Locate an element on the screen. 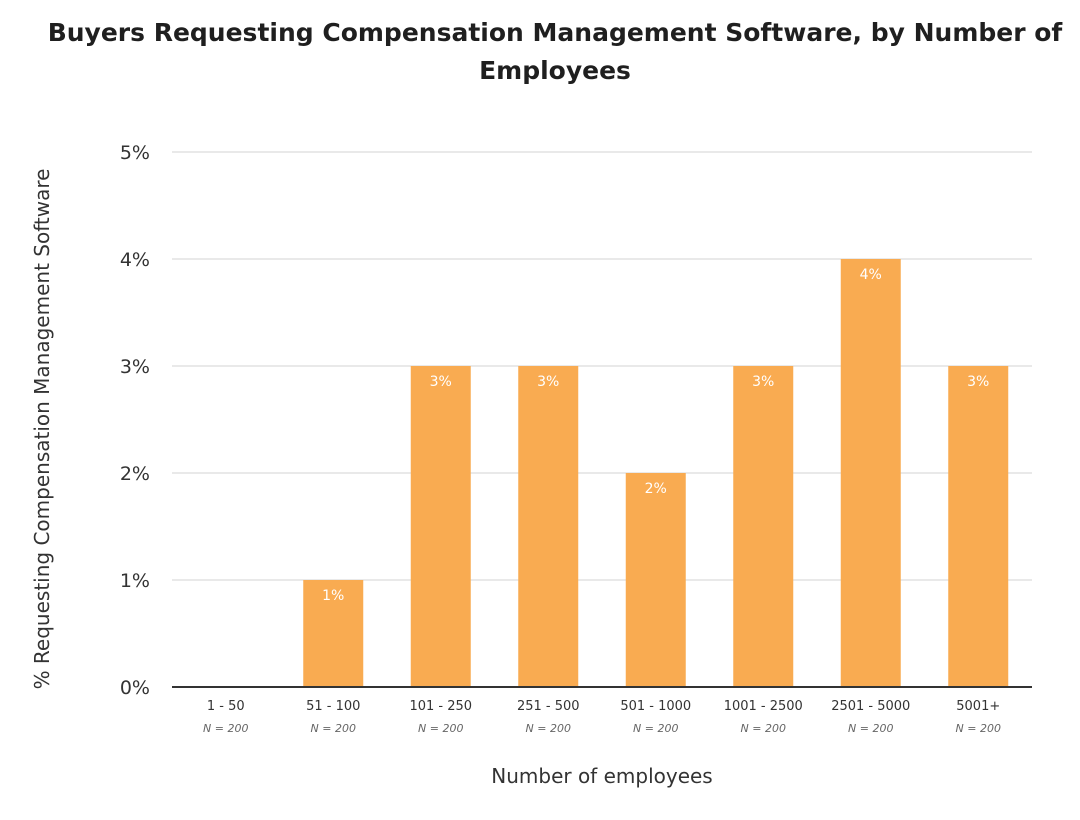  x-tick-label: 1001 - 2500 is located at coordinates (763, 706).